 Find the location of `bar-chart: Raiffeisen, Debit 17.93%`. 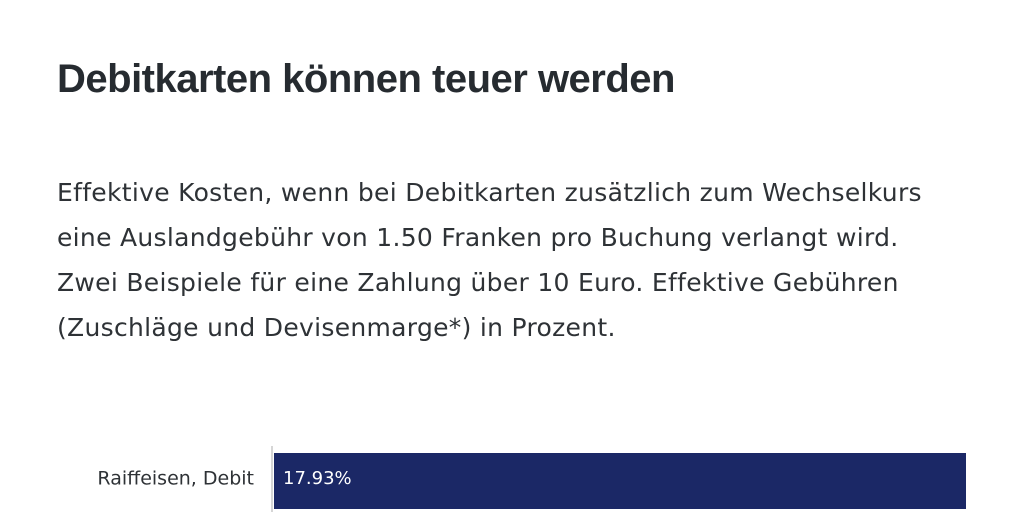

bar-chart: Raiffeisen, Debit 17.93% is located at coordinates (512, 476).